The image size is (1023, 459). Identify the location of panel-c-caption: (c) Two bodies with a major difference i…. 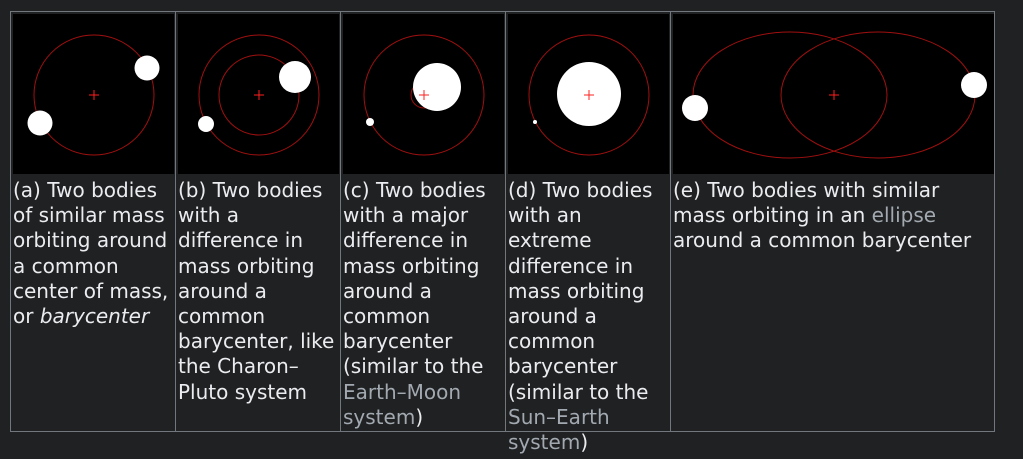
(414, 303).